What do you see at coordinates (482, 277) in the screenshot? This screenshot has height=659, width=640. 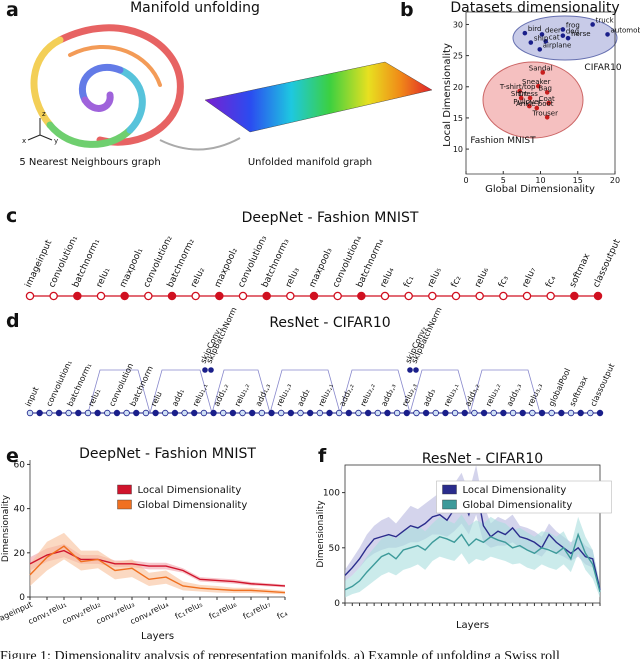 I see `layer-label: relu₆` at bounding box center [482, 277].